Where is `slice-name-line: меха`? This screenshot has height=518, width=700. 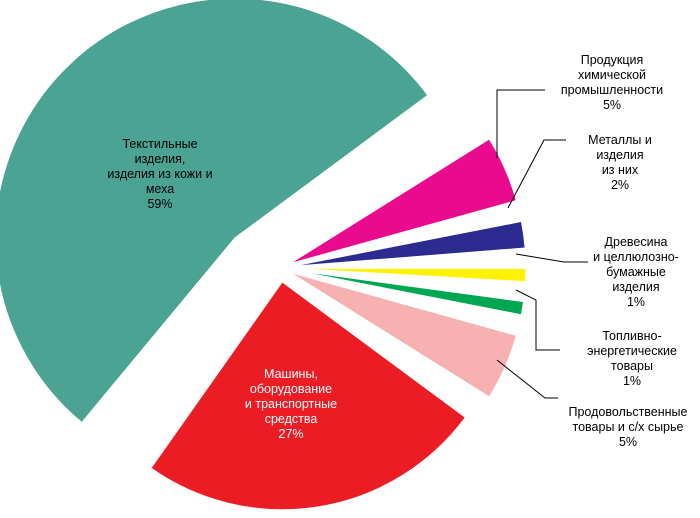 slice-name-line: меха is located at coordinates (160, 189).